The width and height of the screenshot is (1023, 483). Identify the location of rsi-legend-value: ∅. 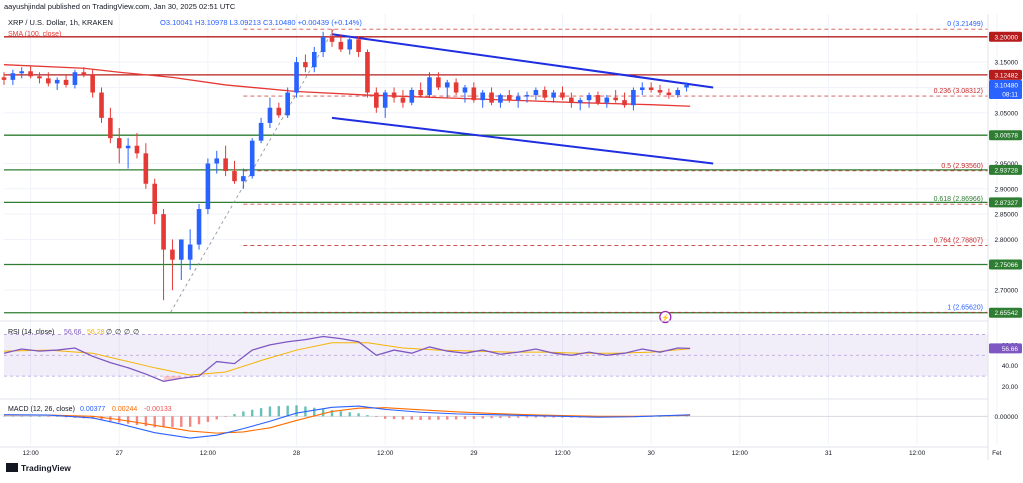
(127, 332).